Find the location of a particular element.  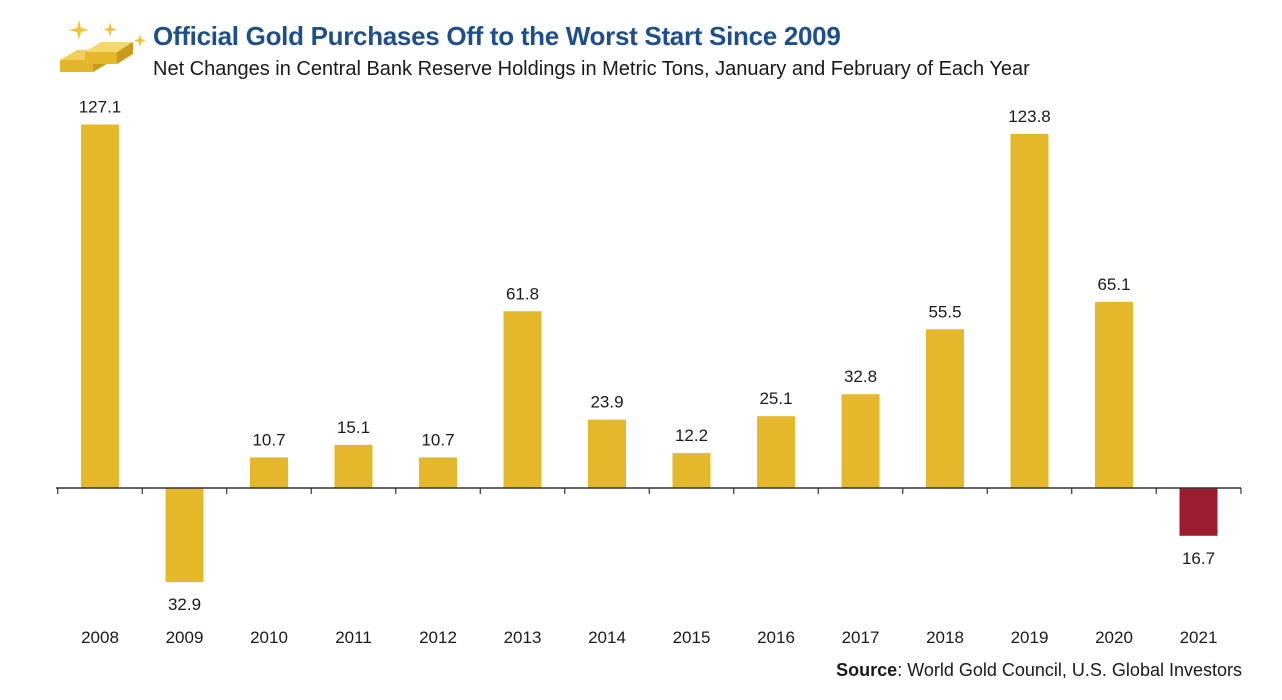

bar-2014 is located at coordinates (607, 453).